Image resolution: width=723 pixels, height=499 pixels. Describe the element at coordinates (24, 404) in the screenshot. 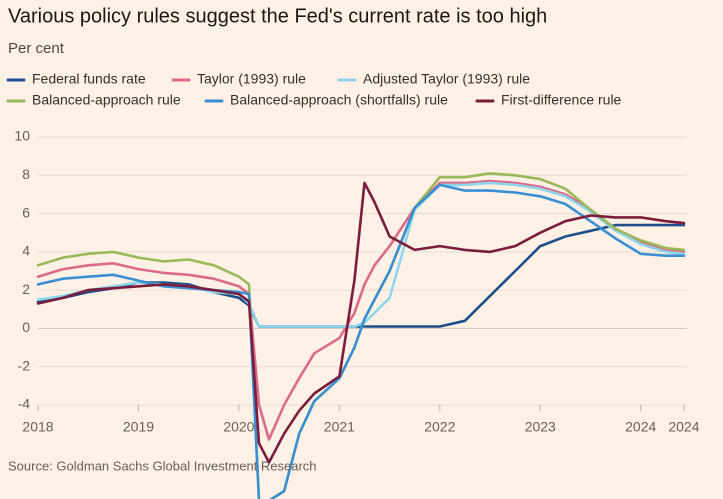

I see `y-tick-label: -4` at that location.